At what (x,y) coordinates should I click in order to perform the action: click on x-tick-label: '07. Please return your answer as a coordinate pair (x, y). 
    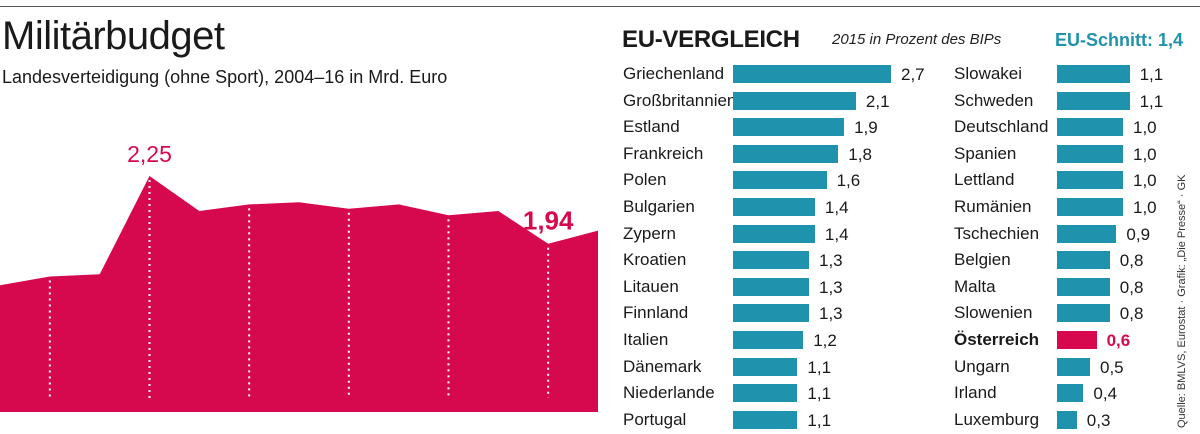
    Looking at the image, I should click on (149, 423).